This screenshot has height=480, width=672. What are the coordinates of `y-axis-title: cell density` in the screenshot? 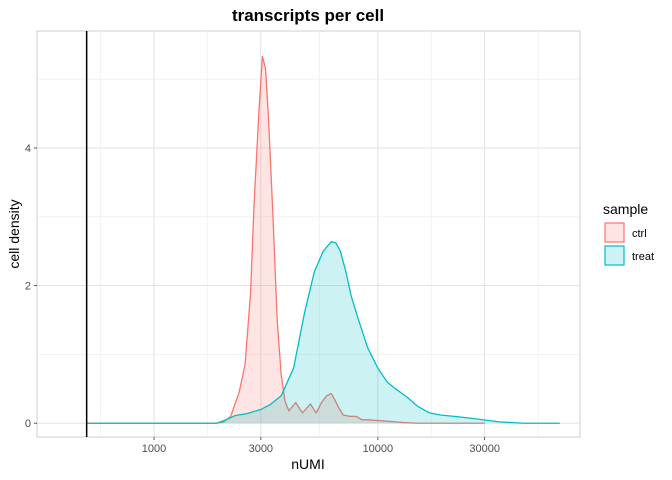 It's located at (14, 233).